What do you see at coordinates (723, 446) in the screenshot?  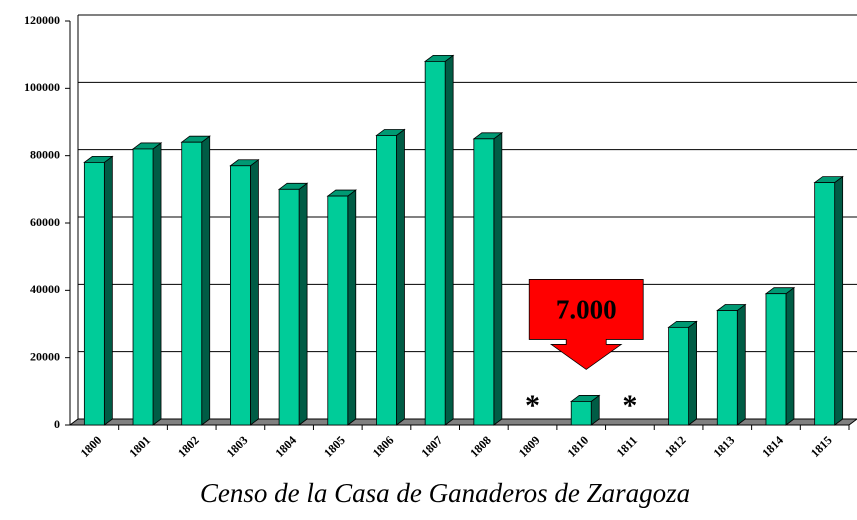 I see `x-tick-label: 1813` at bounding box center [723, 446].